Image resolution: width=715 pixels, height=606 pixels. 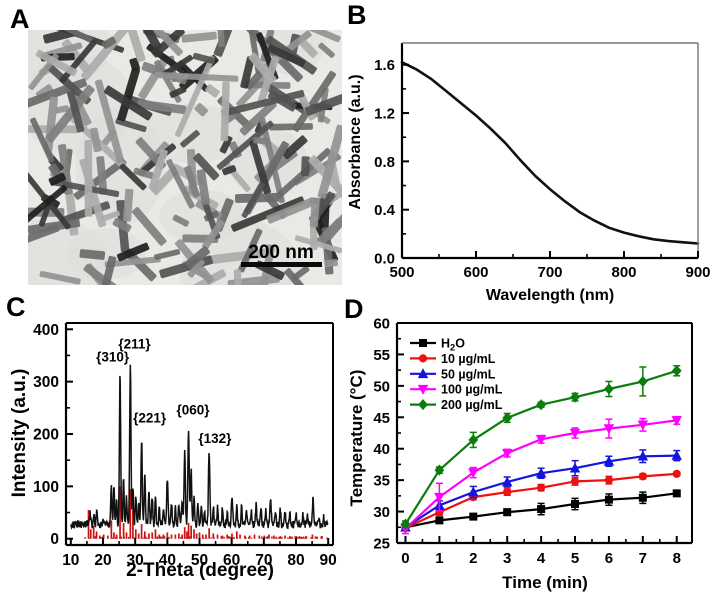 What do you see at coordinates (575, 558) in the screenshot?
I see `x-tick-label: 5` at bounding box center [575, 558].